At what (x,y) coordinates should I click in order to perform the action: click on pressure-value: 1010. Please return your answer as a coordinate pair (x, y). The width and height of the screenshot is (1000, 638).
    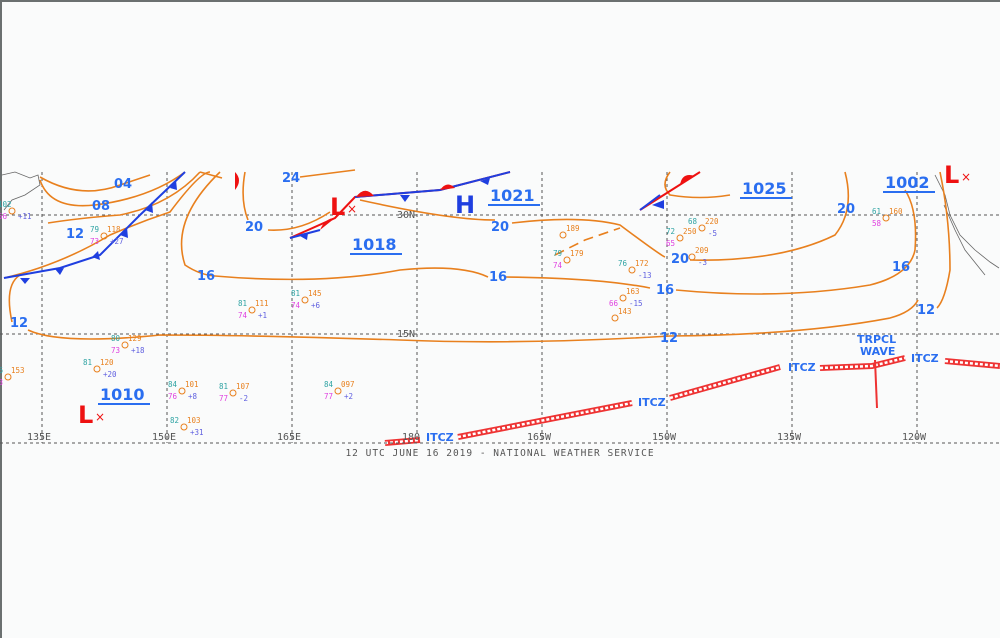
    Looking at the image, I should click on (122, 394).